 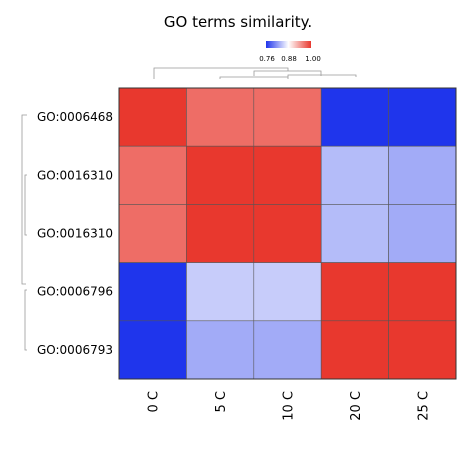 I want to click on chart-title: GO terms similarity., so click(x=238, y=22).